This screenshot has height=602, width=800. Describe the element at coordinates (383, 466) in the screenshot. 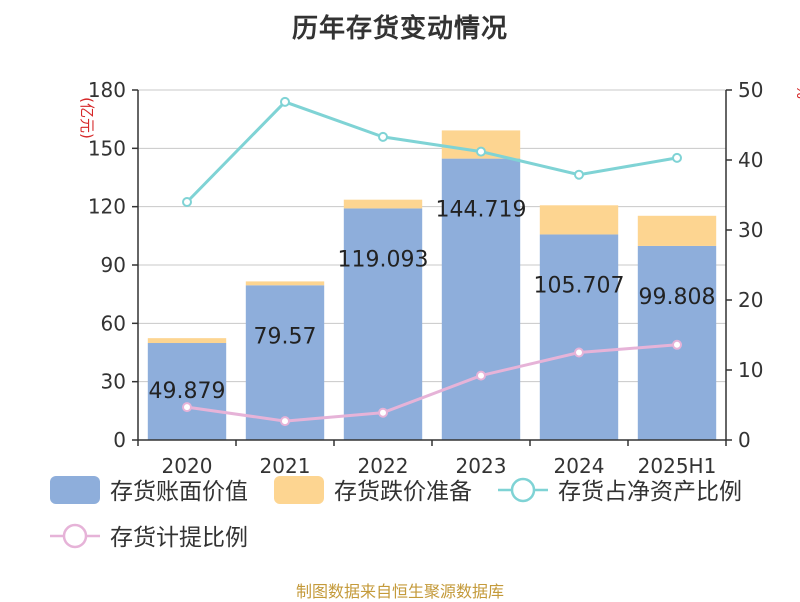

I see `x-tick-label: 2022` at that location.